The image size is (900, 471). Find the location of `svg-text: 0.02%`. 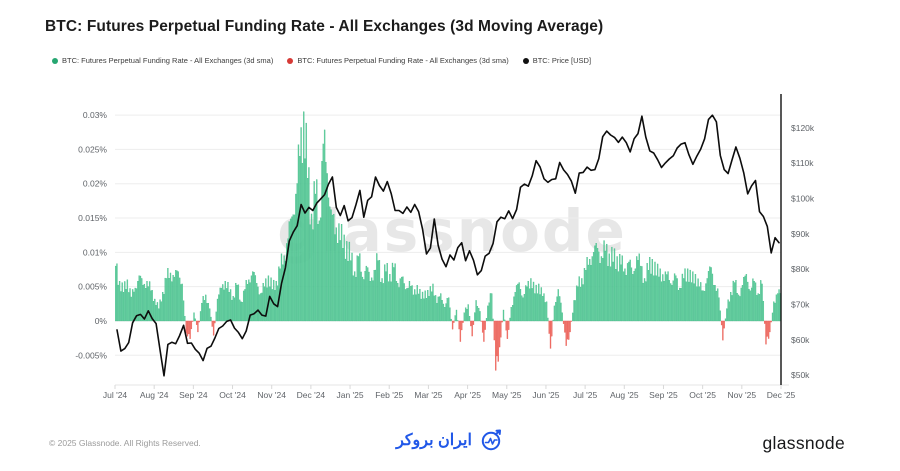

svg-text: 0.02% is located at coordinates (95, 184).